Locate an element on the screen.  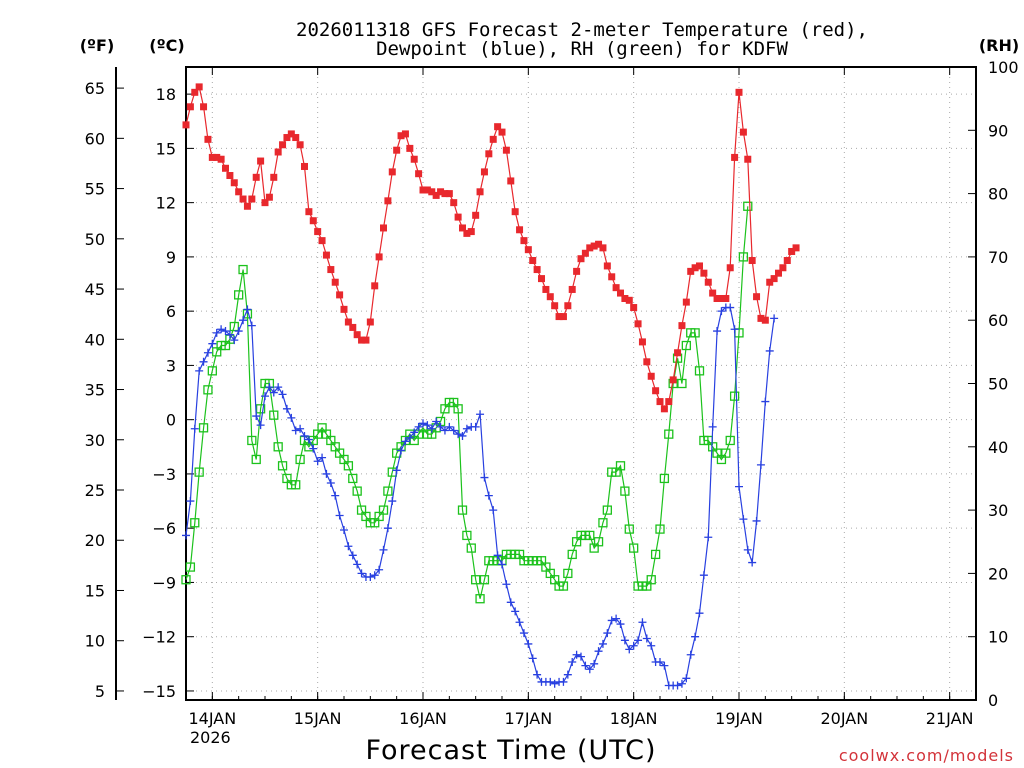
rh-tick-label: 40 is located at coordinates (998, 447).